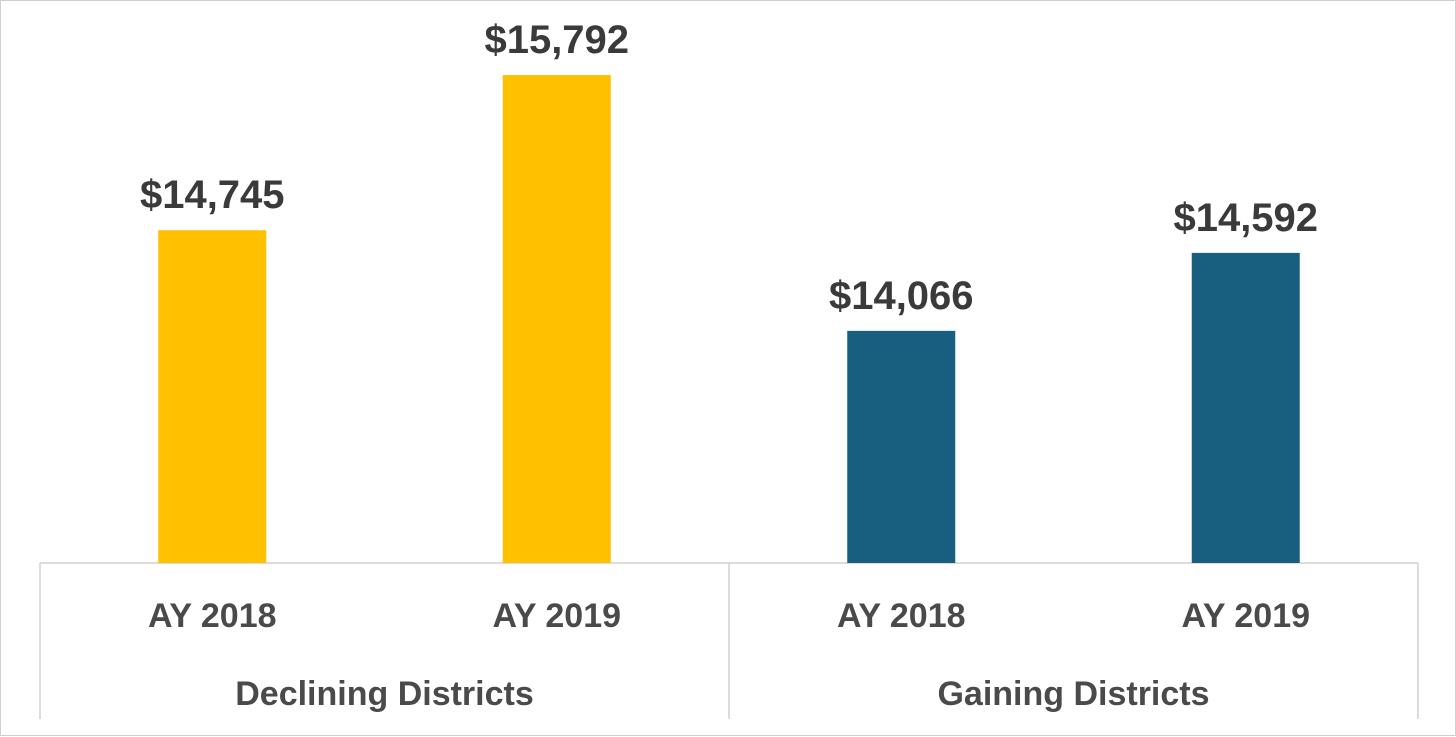  I want to click on group-label: Declining Districts, so click(384, 694).